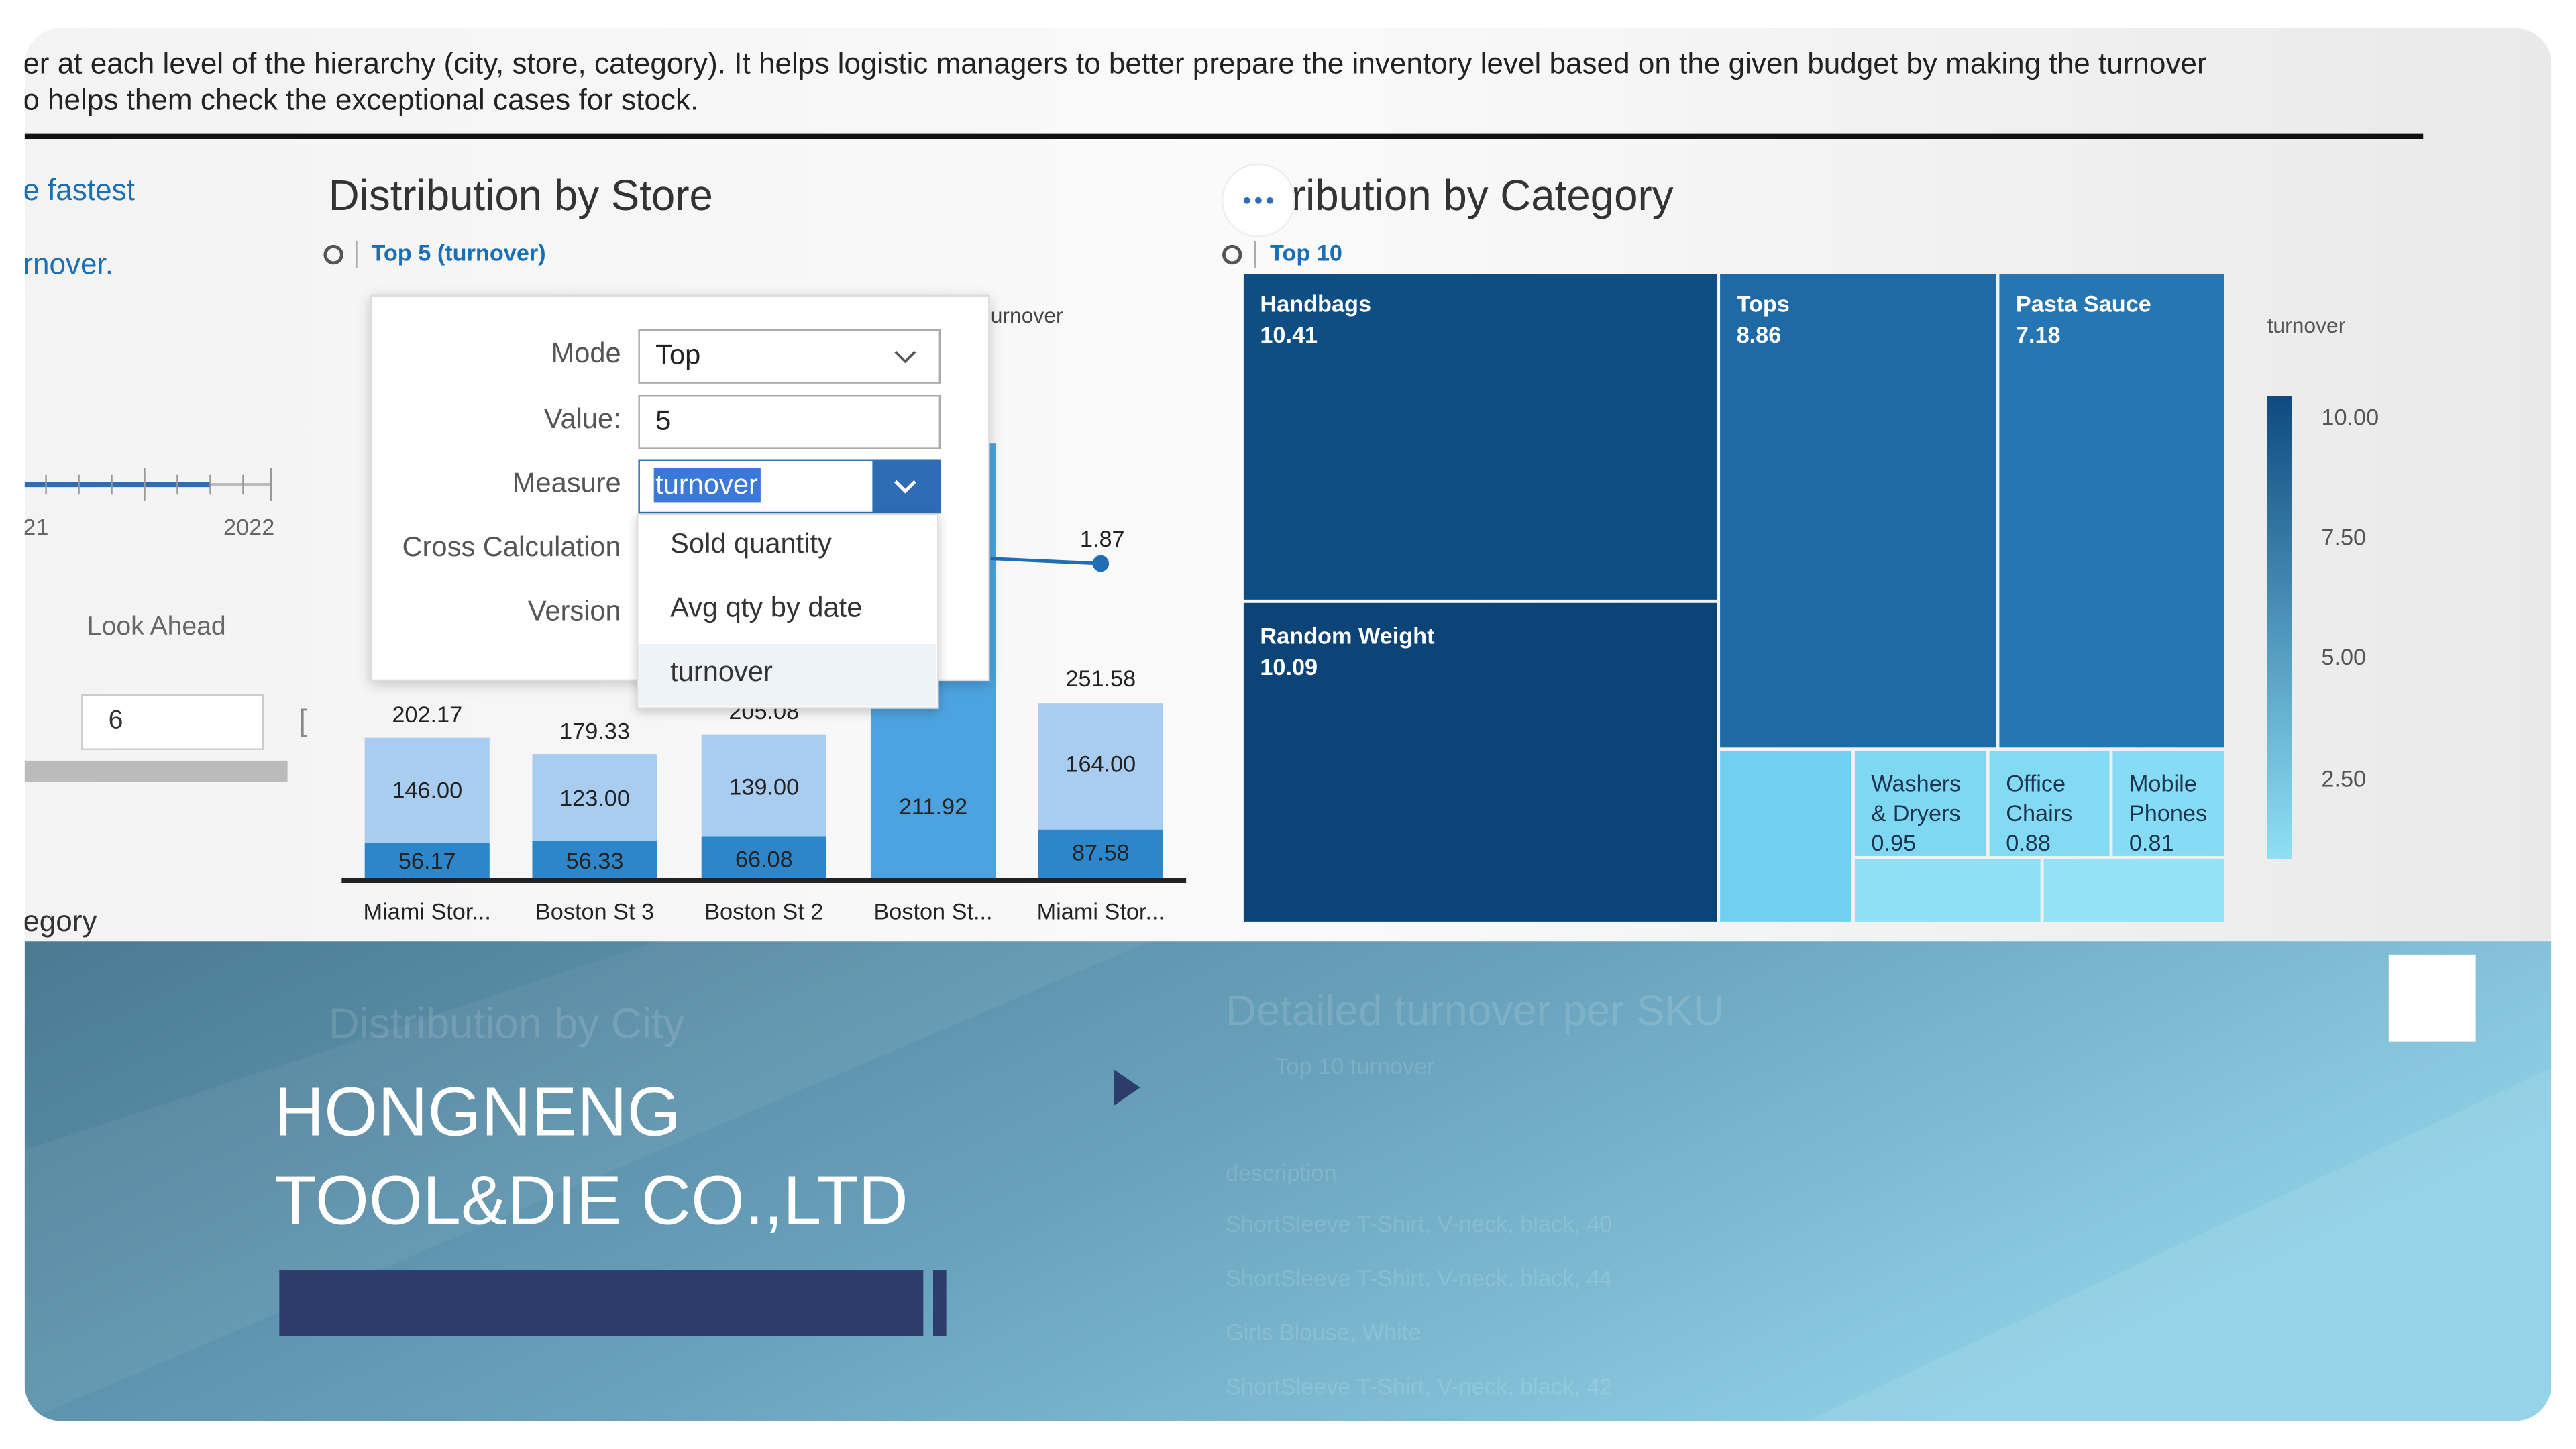 This screenshot has height=1449, width=2576. I want to click on logo-box, so click(2432, 998).